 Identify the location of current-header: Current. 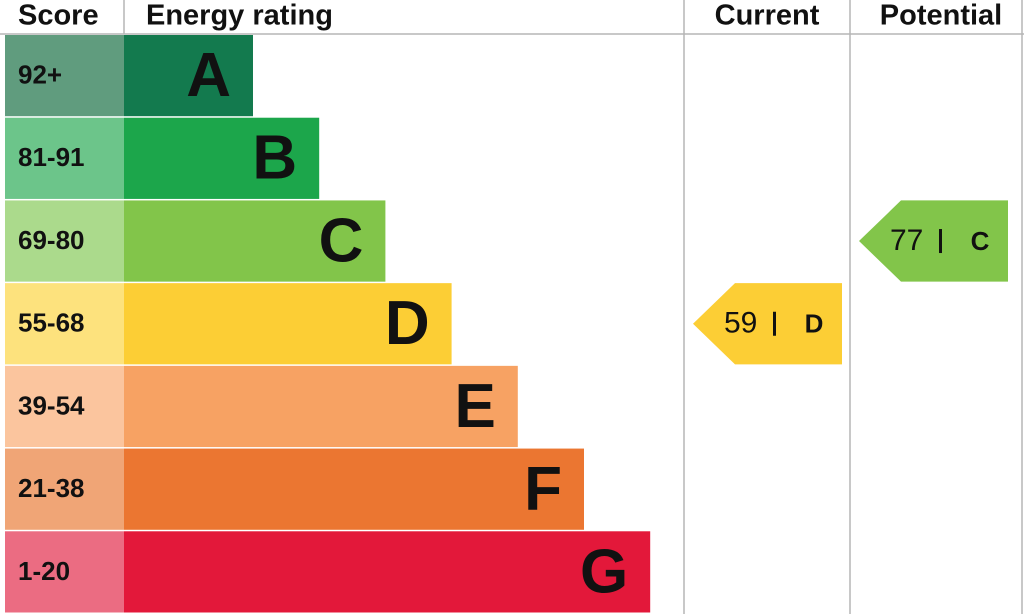
(767, 16).